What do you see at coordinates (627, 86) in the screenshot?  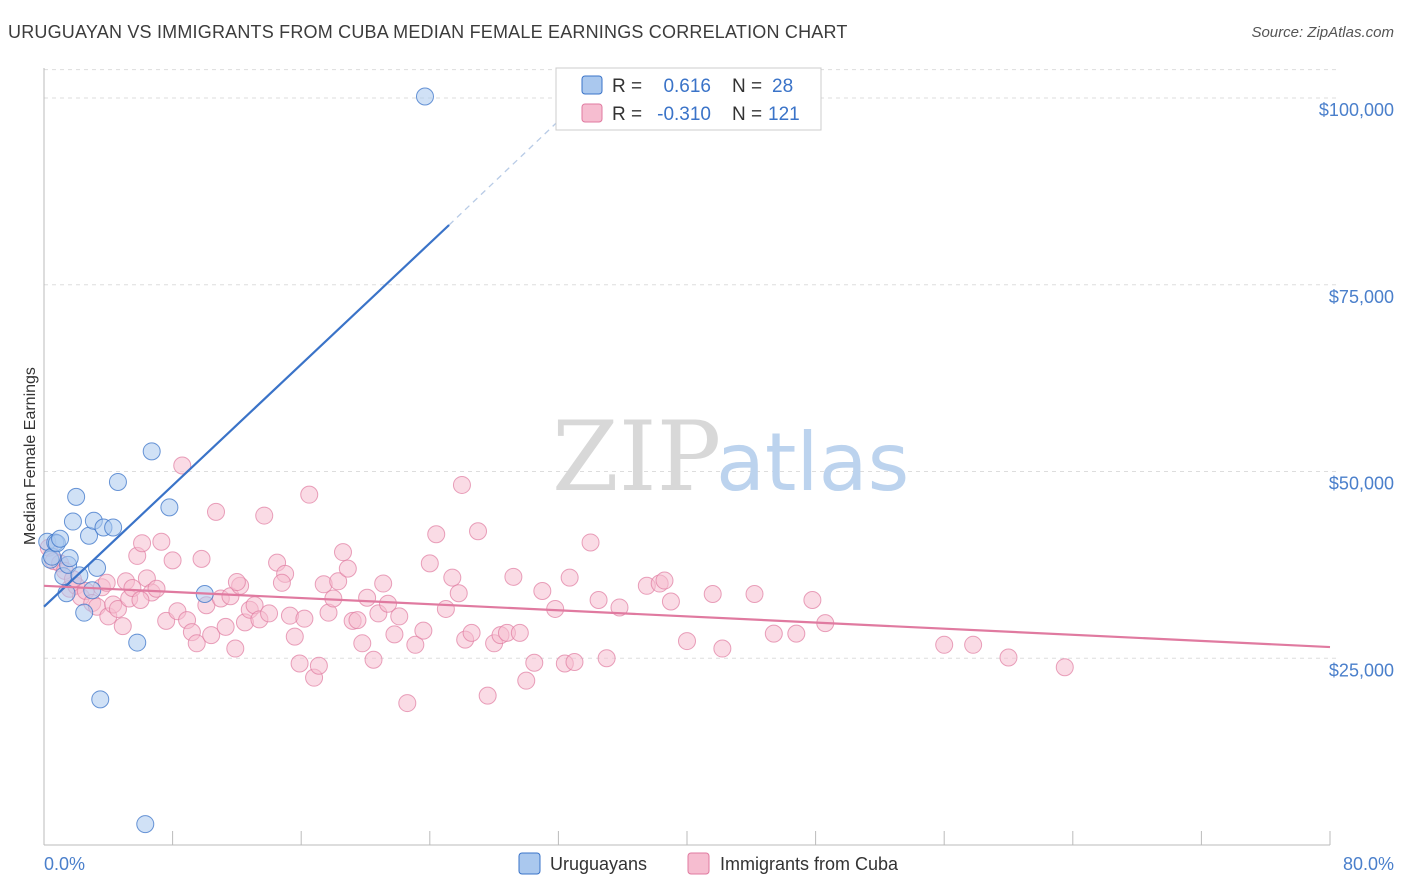 I see `legend-r-label-1: R =` at bounding box center [627, 86].